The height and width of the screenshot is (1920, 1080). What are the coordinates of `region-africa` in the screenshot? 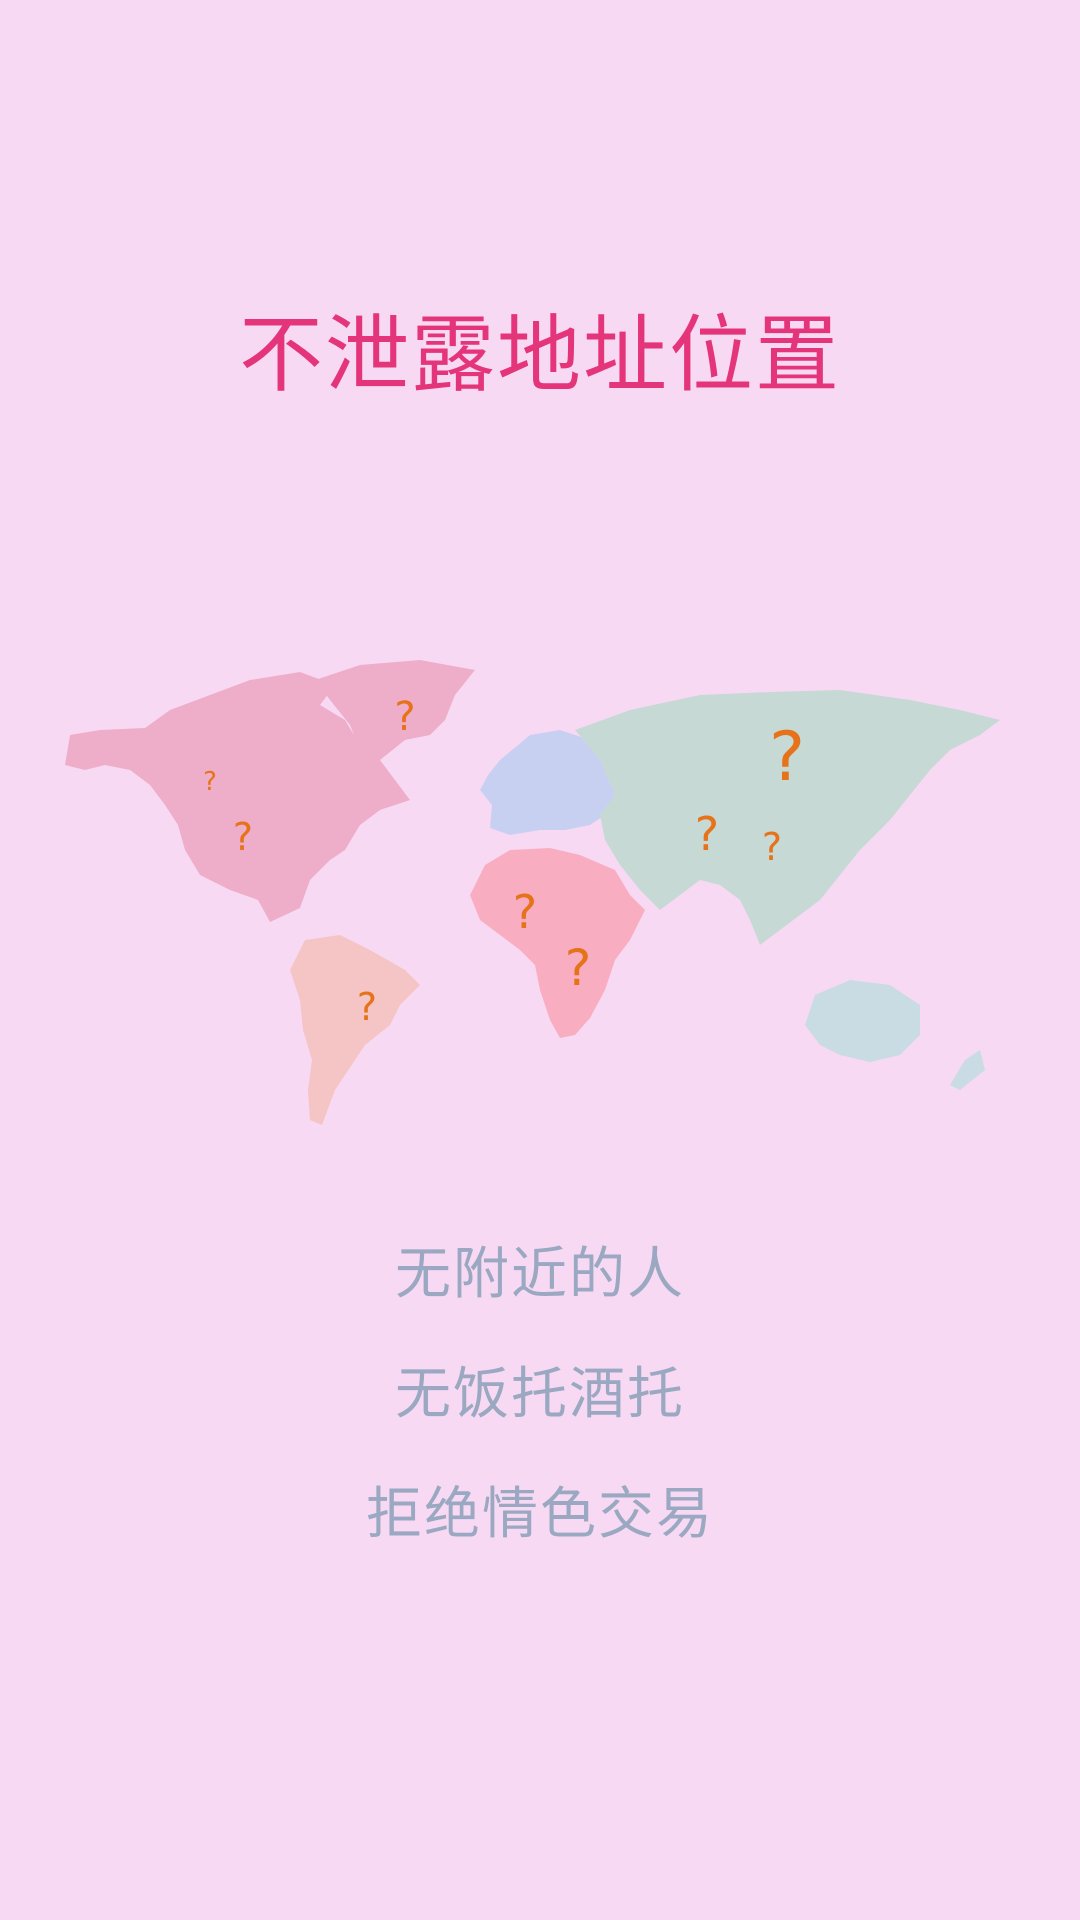 It's located at (557, 943).